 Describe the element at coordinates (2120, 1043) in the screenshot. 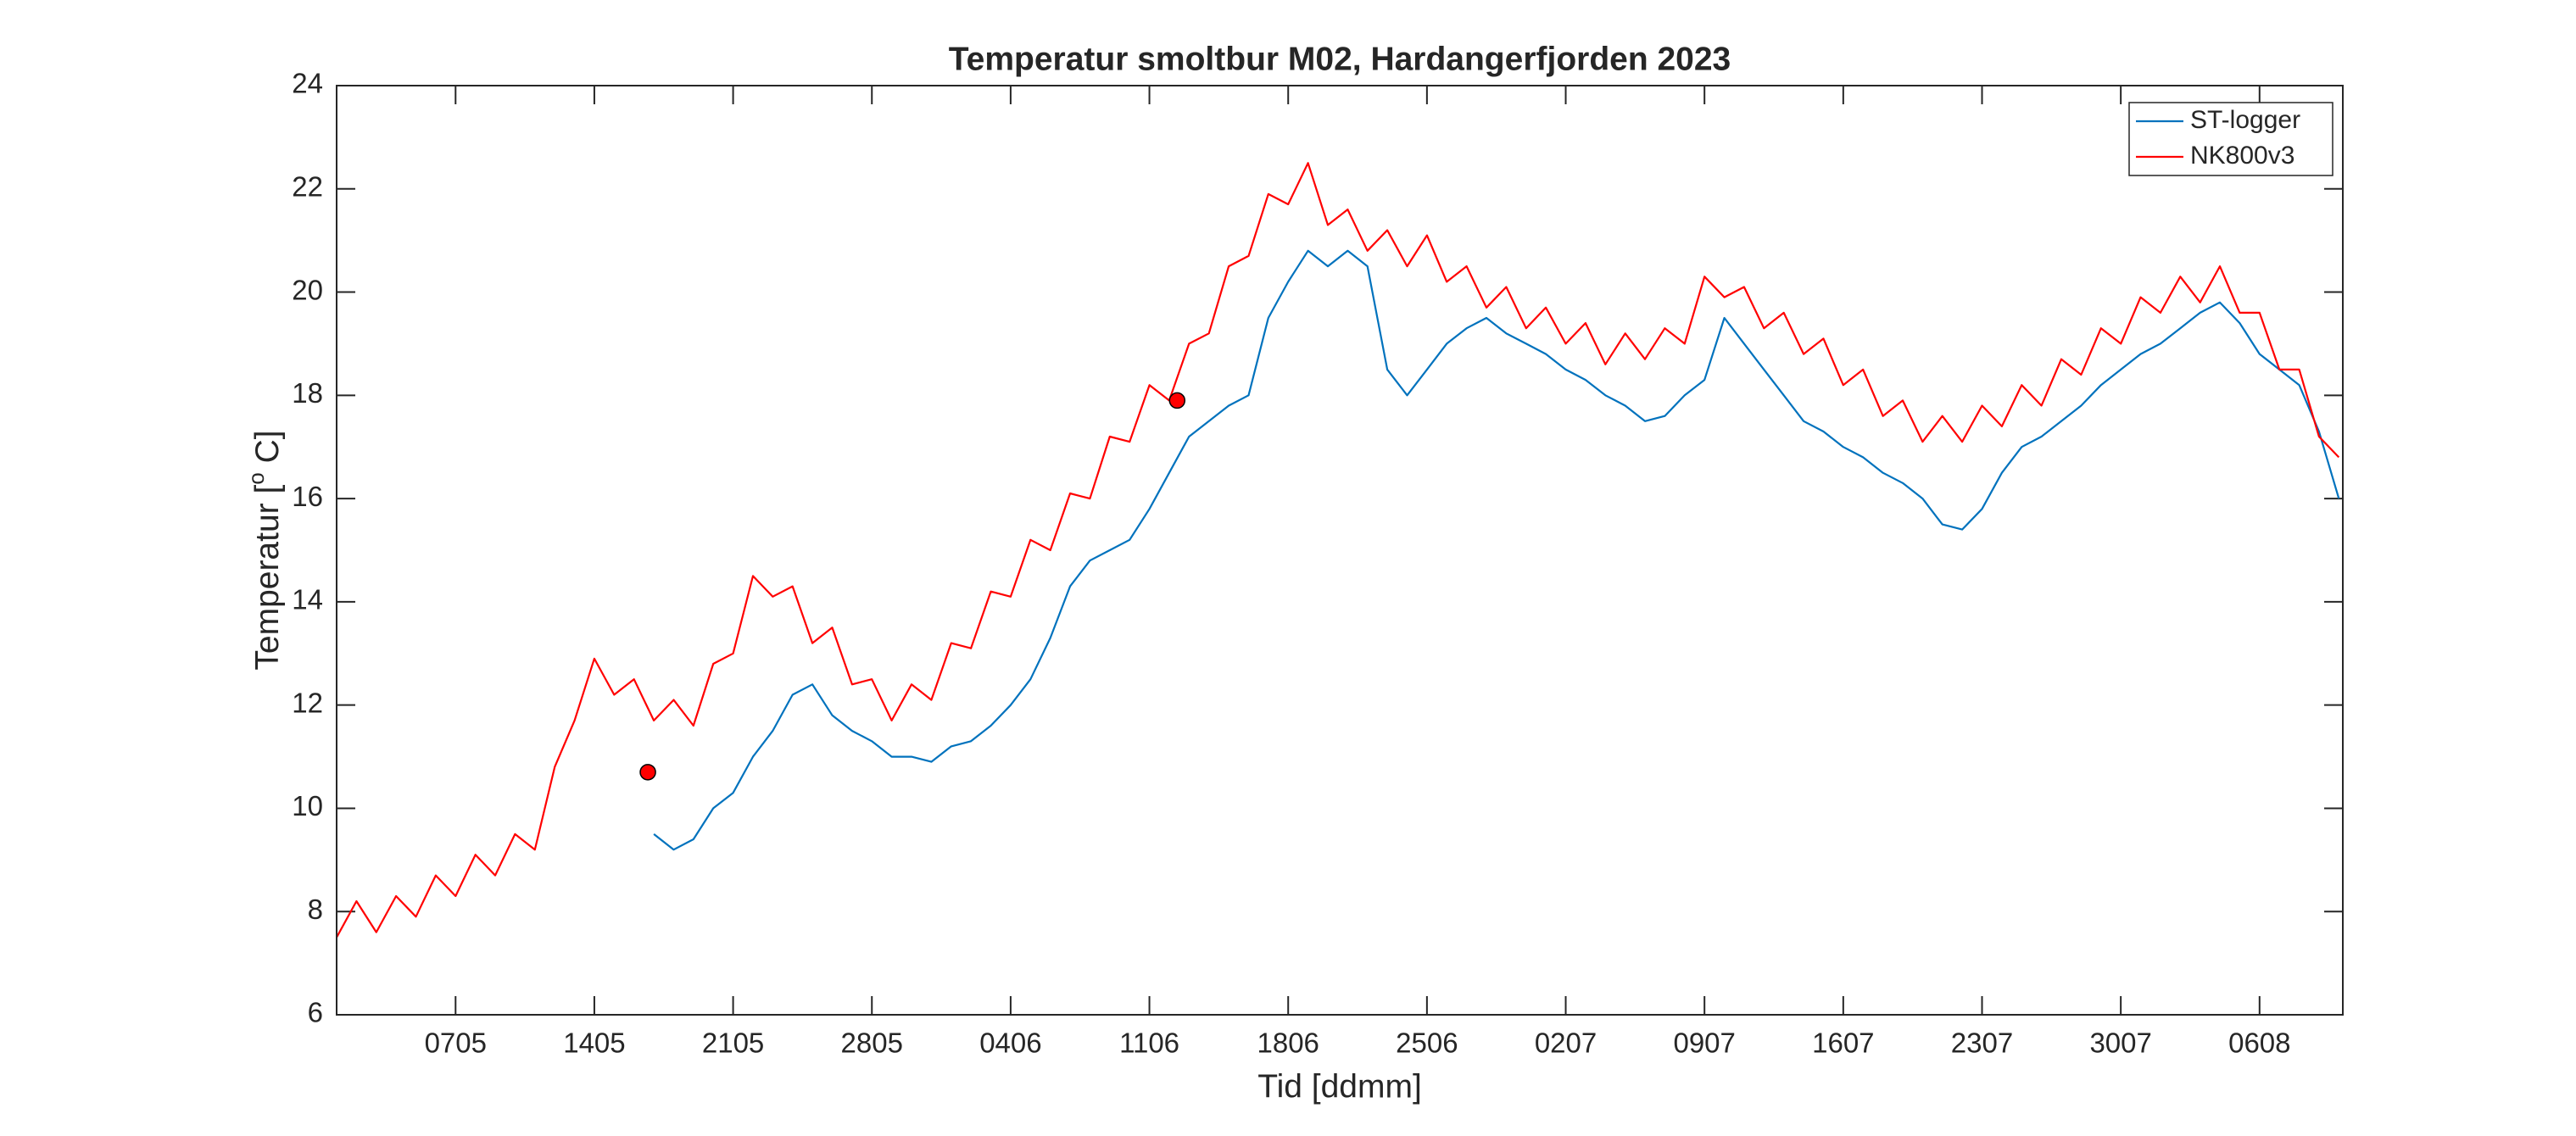

I see `x-tick-label: 3007` at that location.